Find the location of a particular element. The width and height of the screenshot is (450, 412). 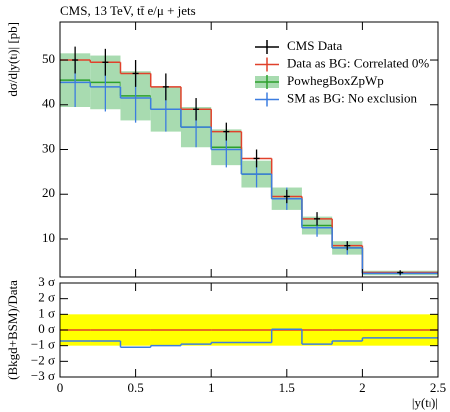

ratio-y-axis-label: (Bkgd+BSM)/Data is located at coordinates (12, 330).